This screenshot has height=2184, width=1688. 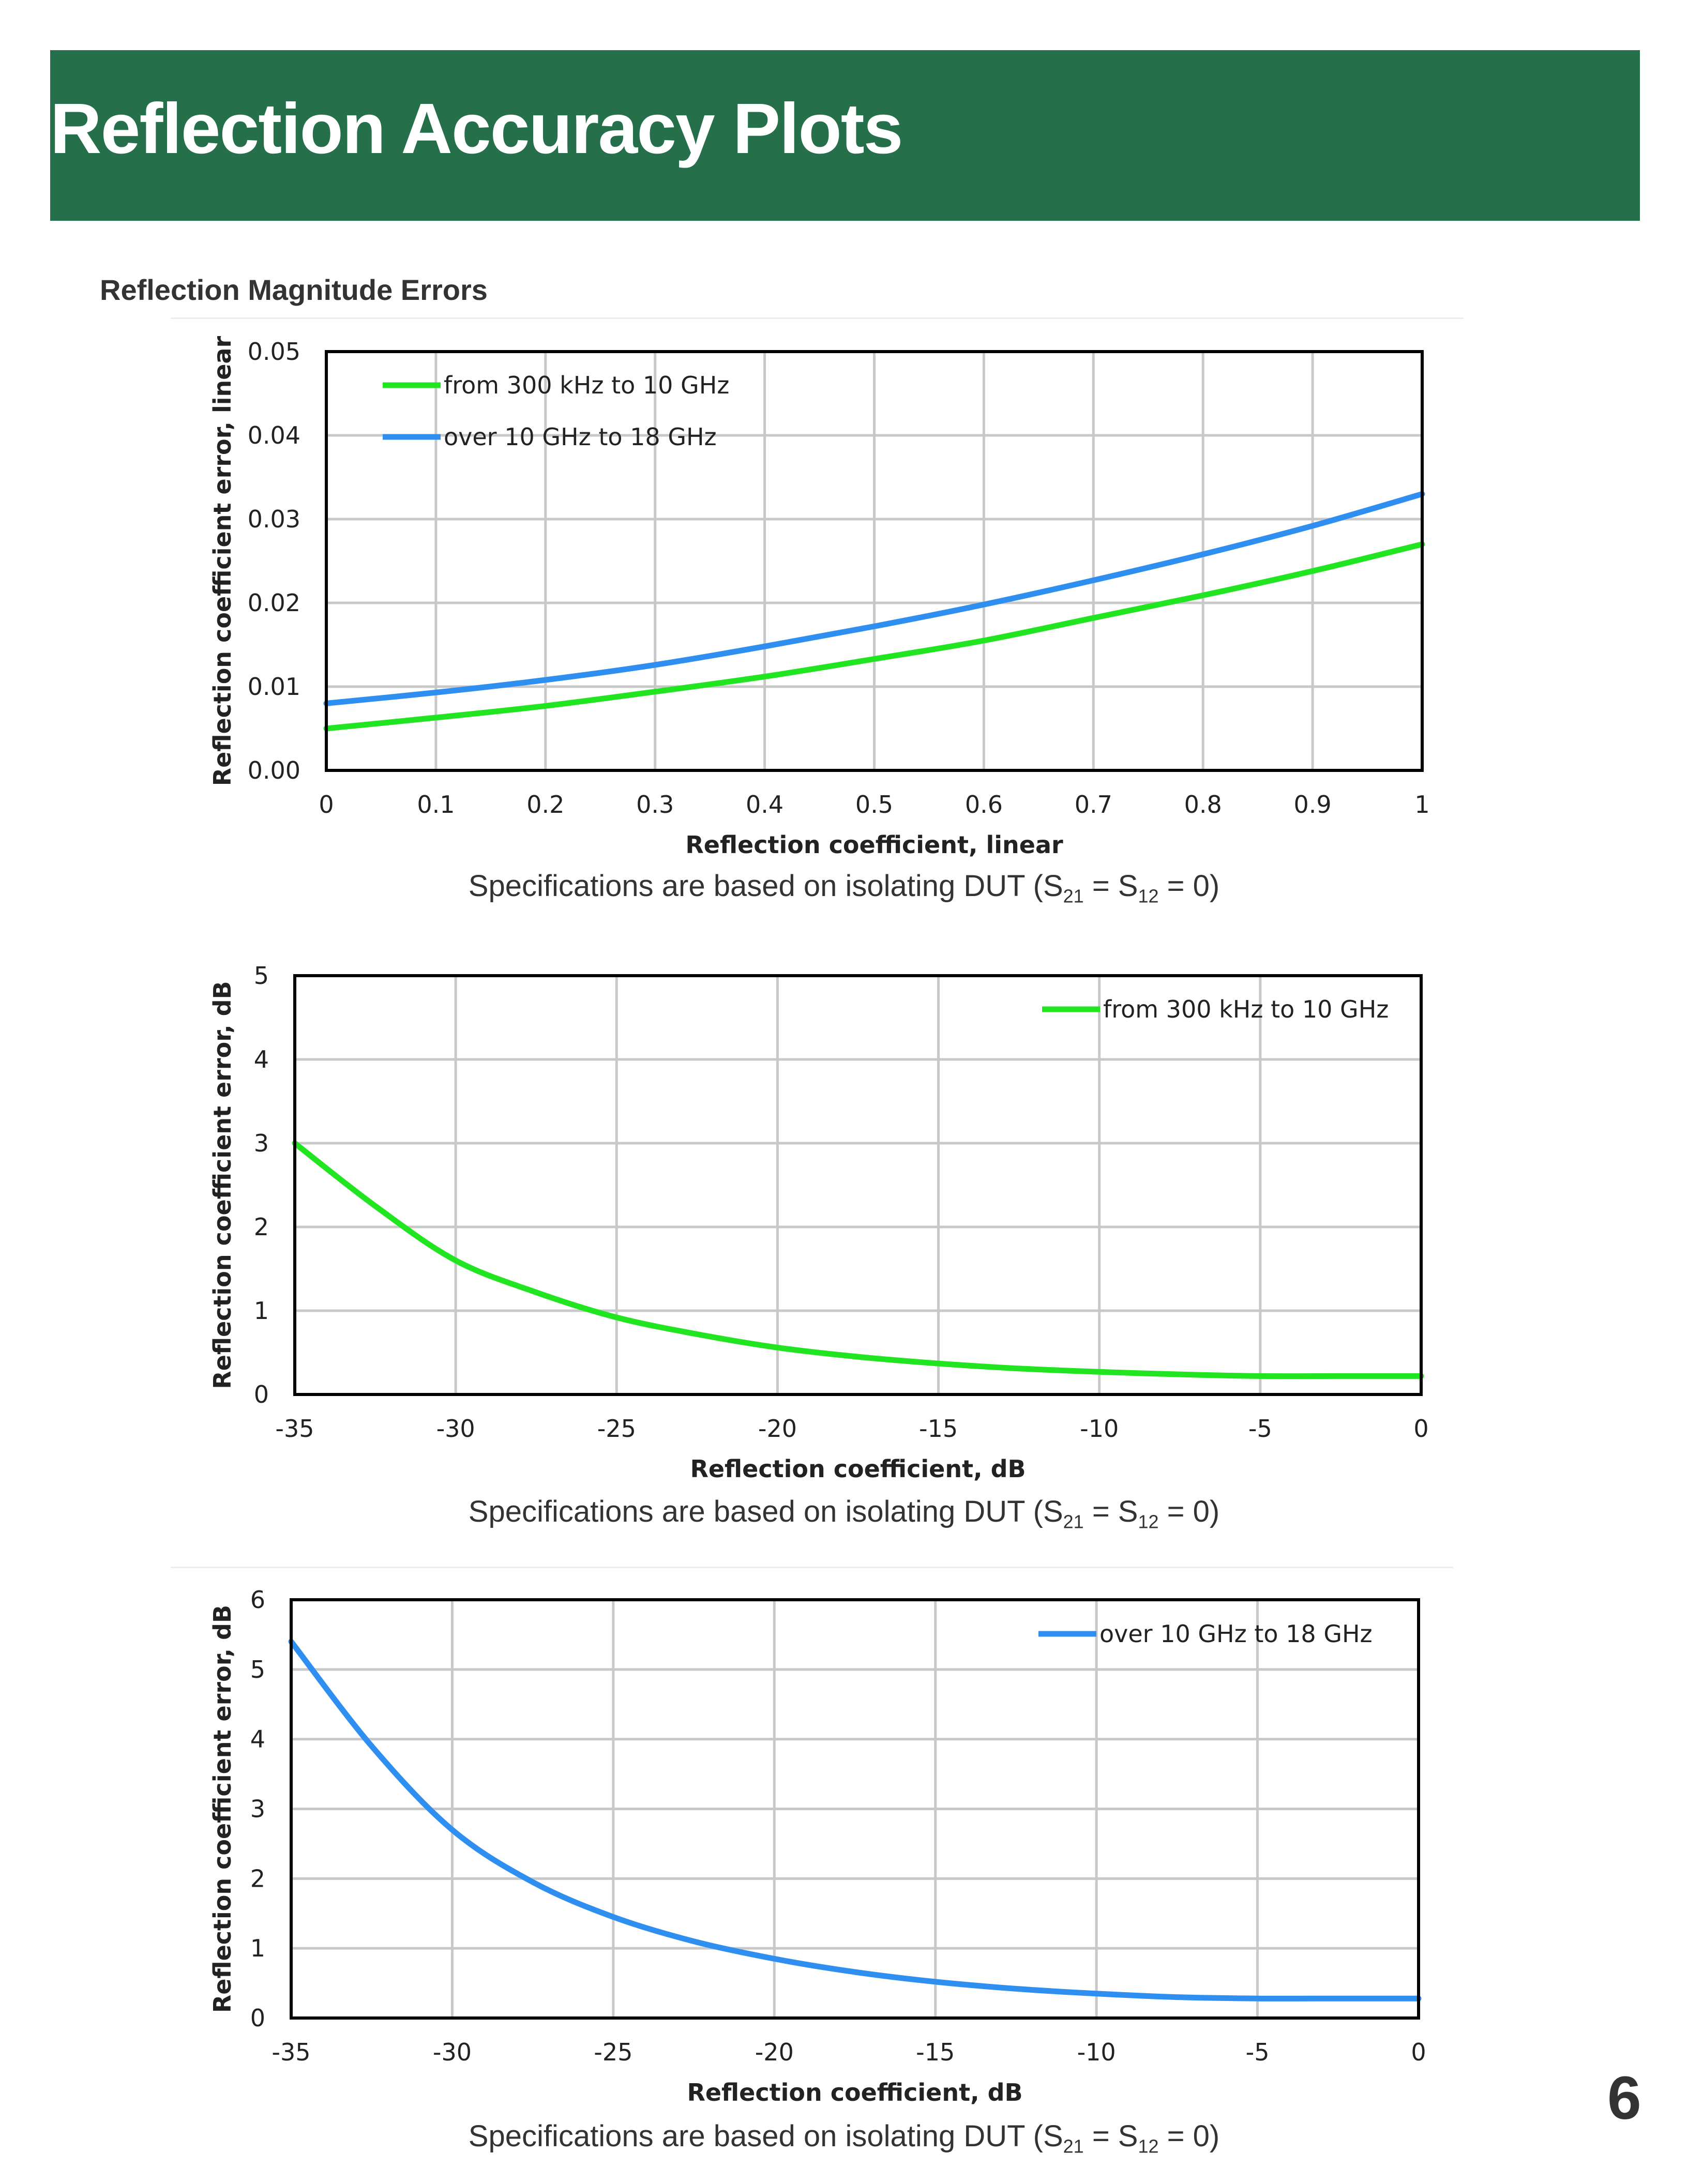 What do you see at coordinates (274, 435) in the screenshot?
I see `y-tick-label: 0.04` at bounding box center [274, 435].